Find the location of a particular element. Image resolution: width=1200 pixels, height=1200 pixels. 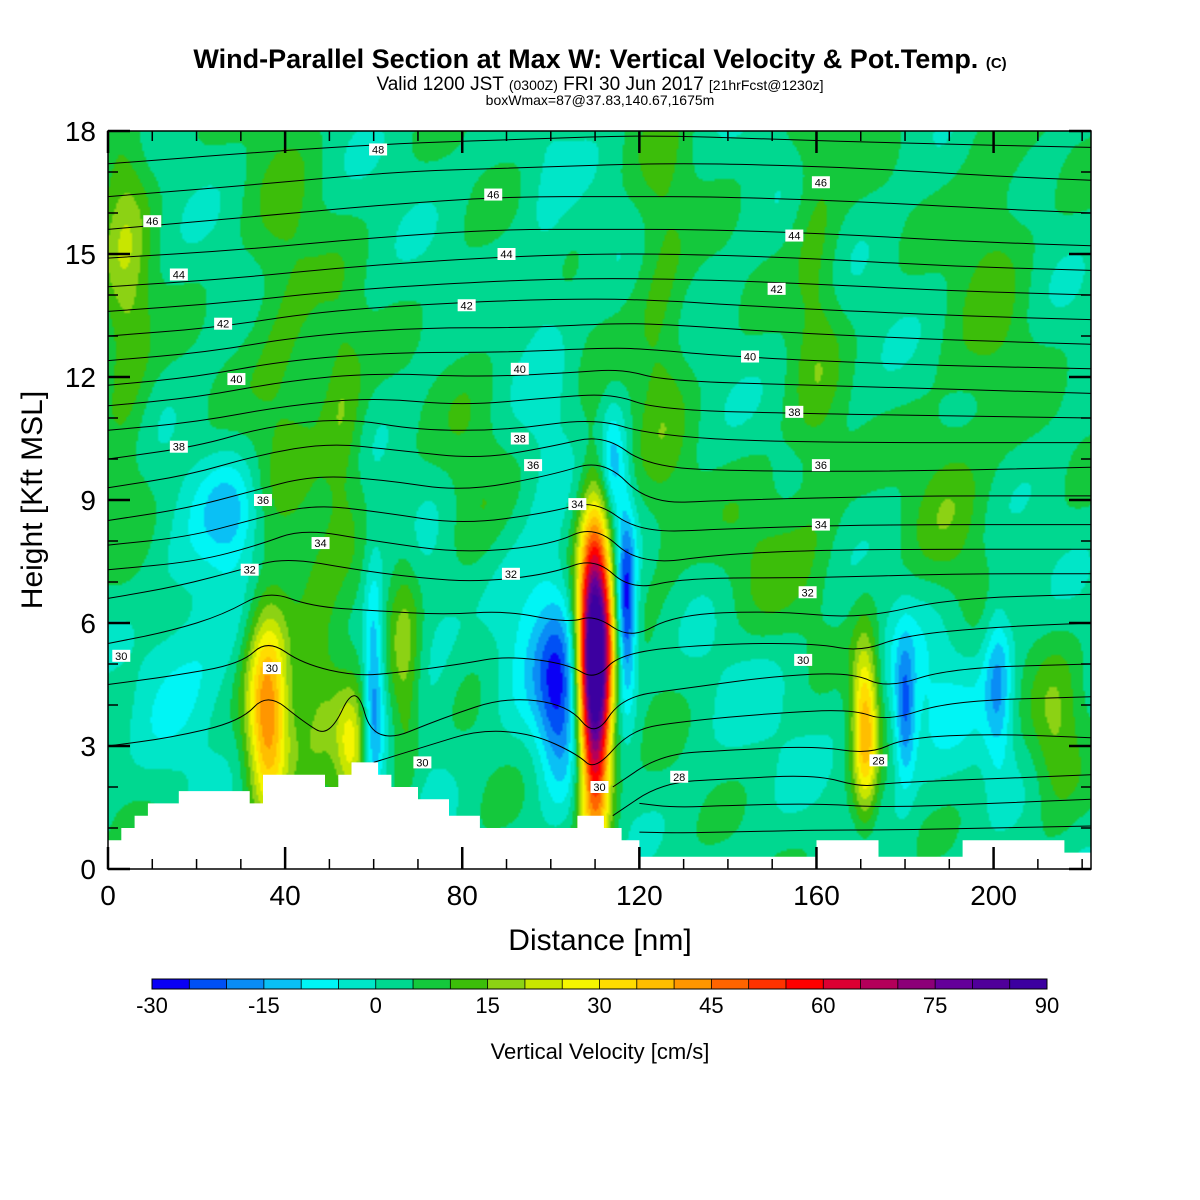

y-tick-label: 3 is located at coordinates (88, 746).